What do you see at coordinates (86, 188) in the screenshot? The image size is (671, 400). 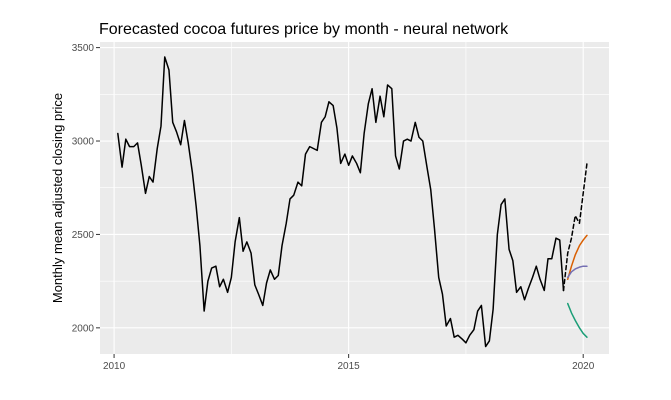 I see `y-axis-ticks: 2000 2500 3000 3500` at bounding box center [86, 188].